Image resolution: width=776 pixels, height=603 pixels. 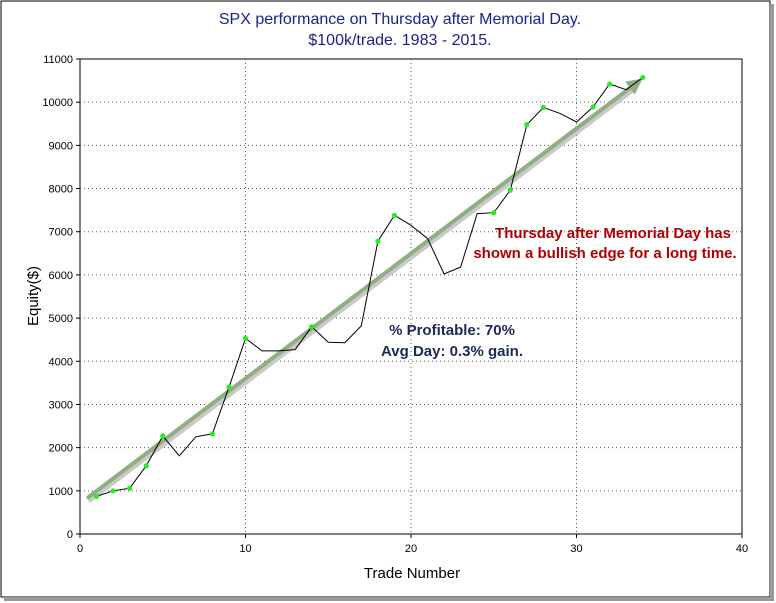 What do you see at coordinates (389, 599) in the screenshot?
I see `border-shadow-bottom` at bounding box center [389, 599].